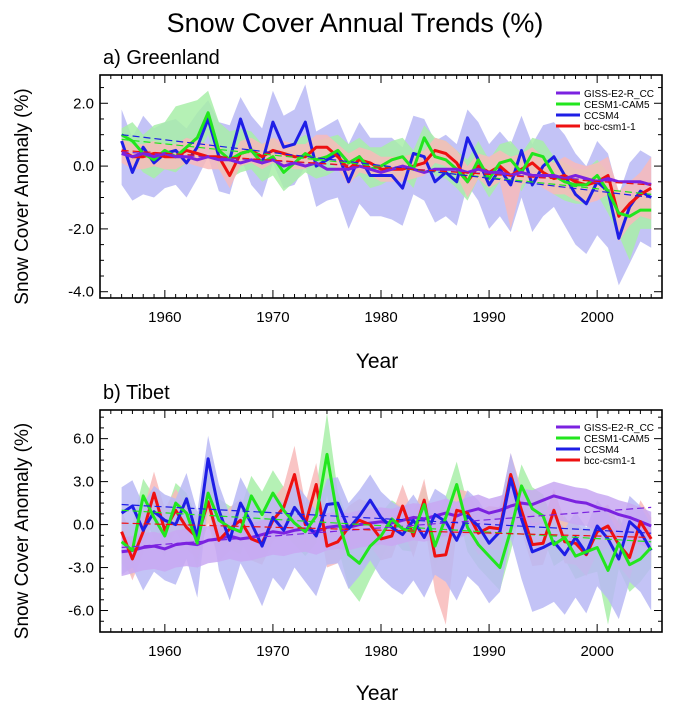 This screenshot has width=681, height=712. I want to click on panel-label: b) Tibet, so click(136, 393).